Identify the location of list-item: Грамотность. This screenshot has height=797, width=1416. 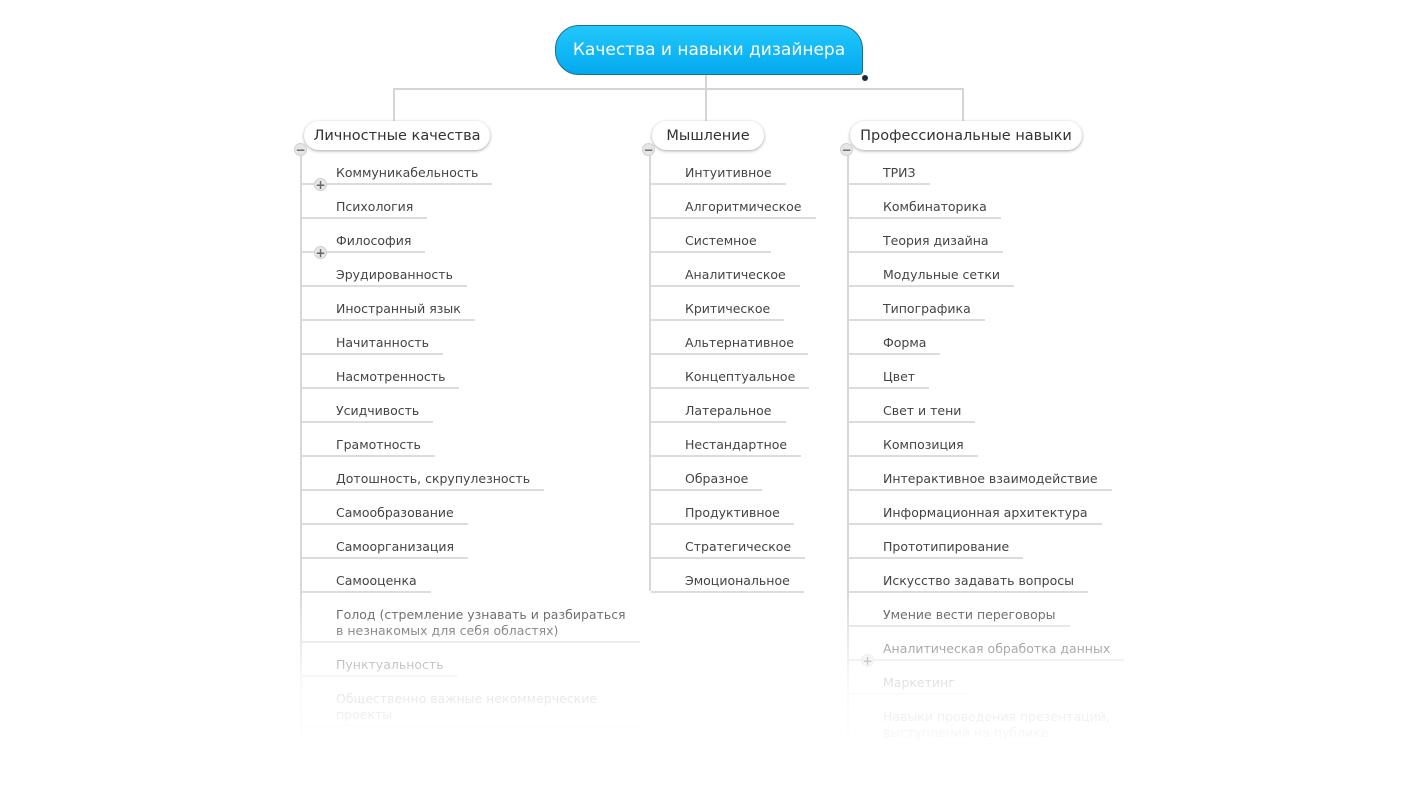
(368, 447).